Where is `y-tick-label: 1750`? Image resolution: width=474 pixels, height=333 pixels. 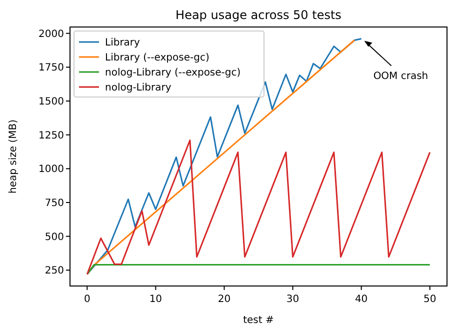 y-tick-label: 1750 is located at coordinates (51, 68).